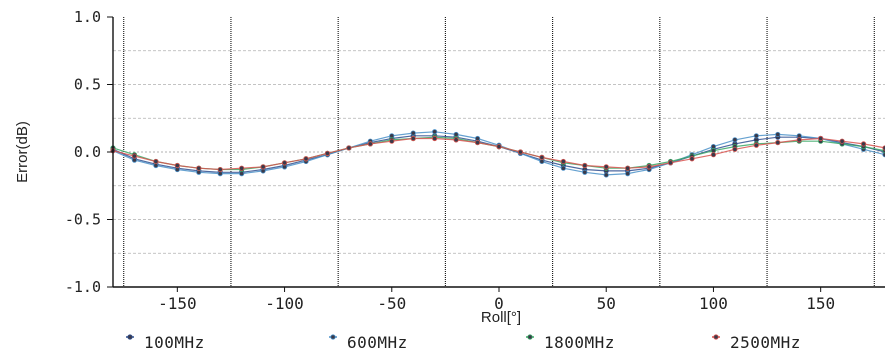 The width and height of the screenshot is (885, 358). I want to click on x-axis-label: Roll[°], so click(501, 317).